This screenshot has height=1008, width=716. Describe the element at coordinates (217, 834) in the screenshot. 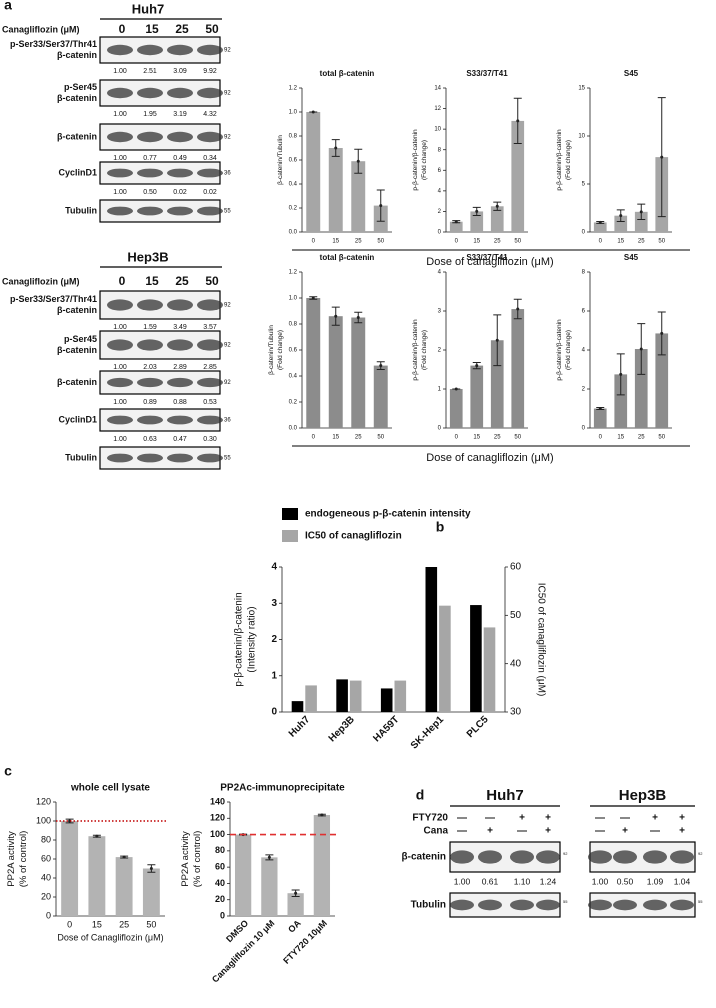

I see `y-tick-label: 100` at that location.